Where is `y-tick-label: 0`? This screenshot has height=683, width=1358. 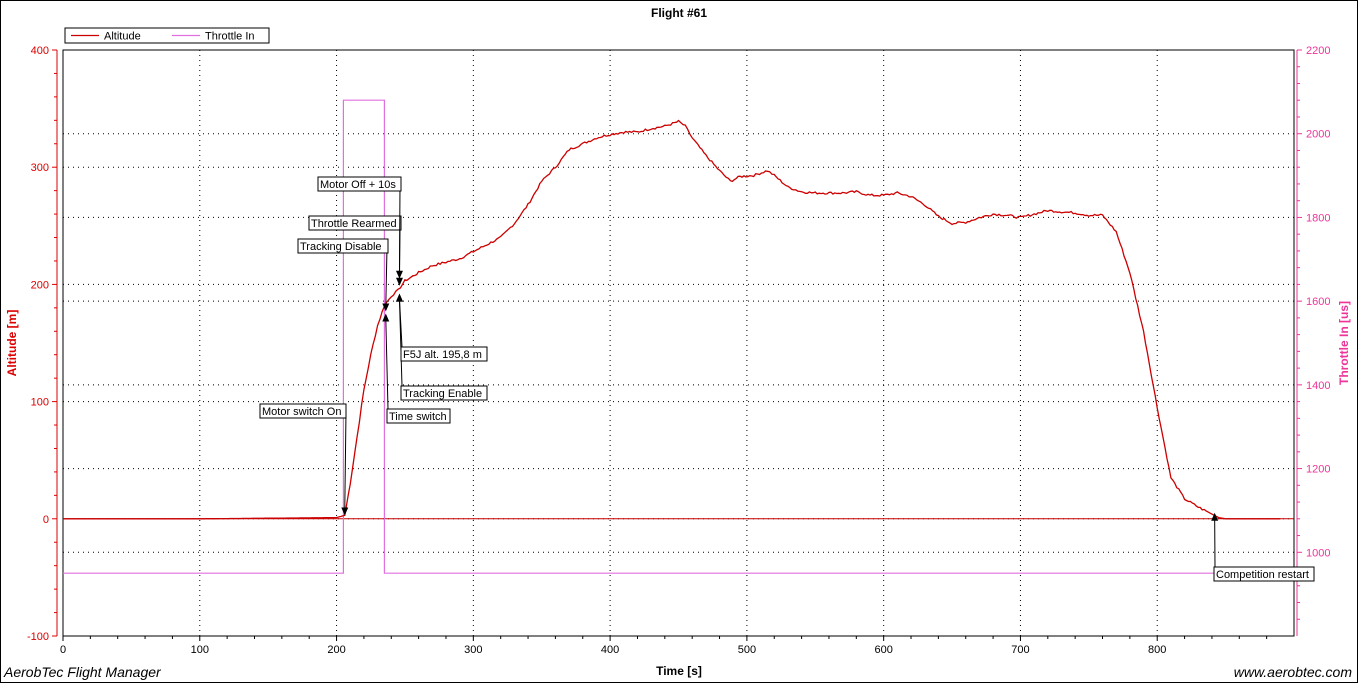
y-tick-label: 0 is located at coordinates (46, 520).